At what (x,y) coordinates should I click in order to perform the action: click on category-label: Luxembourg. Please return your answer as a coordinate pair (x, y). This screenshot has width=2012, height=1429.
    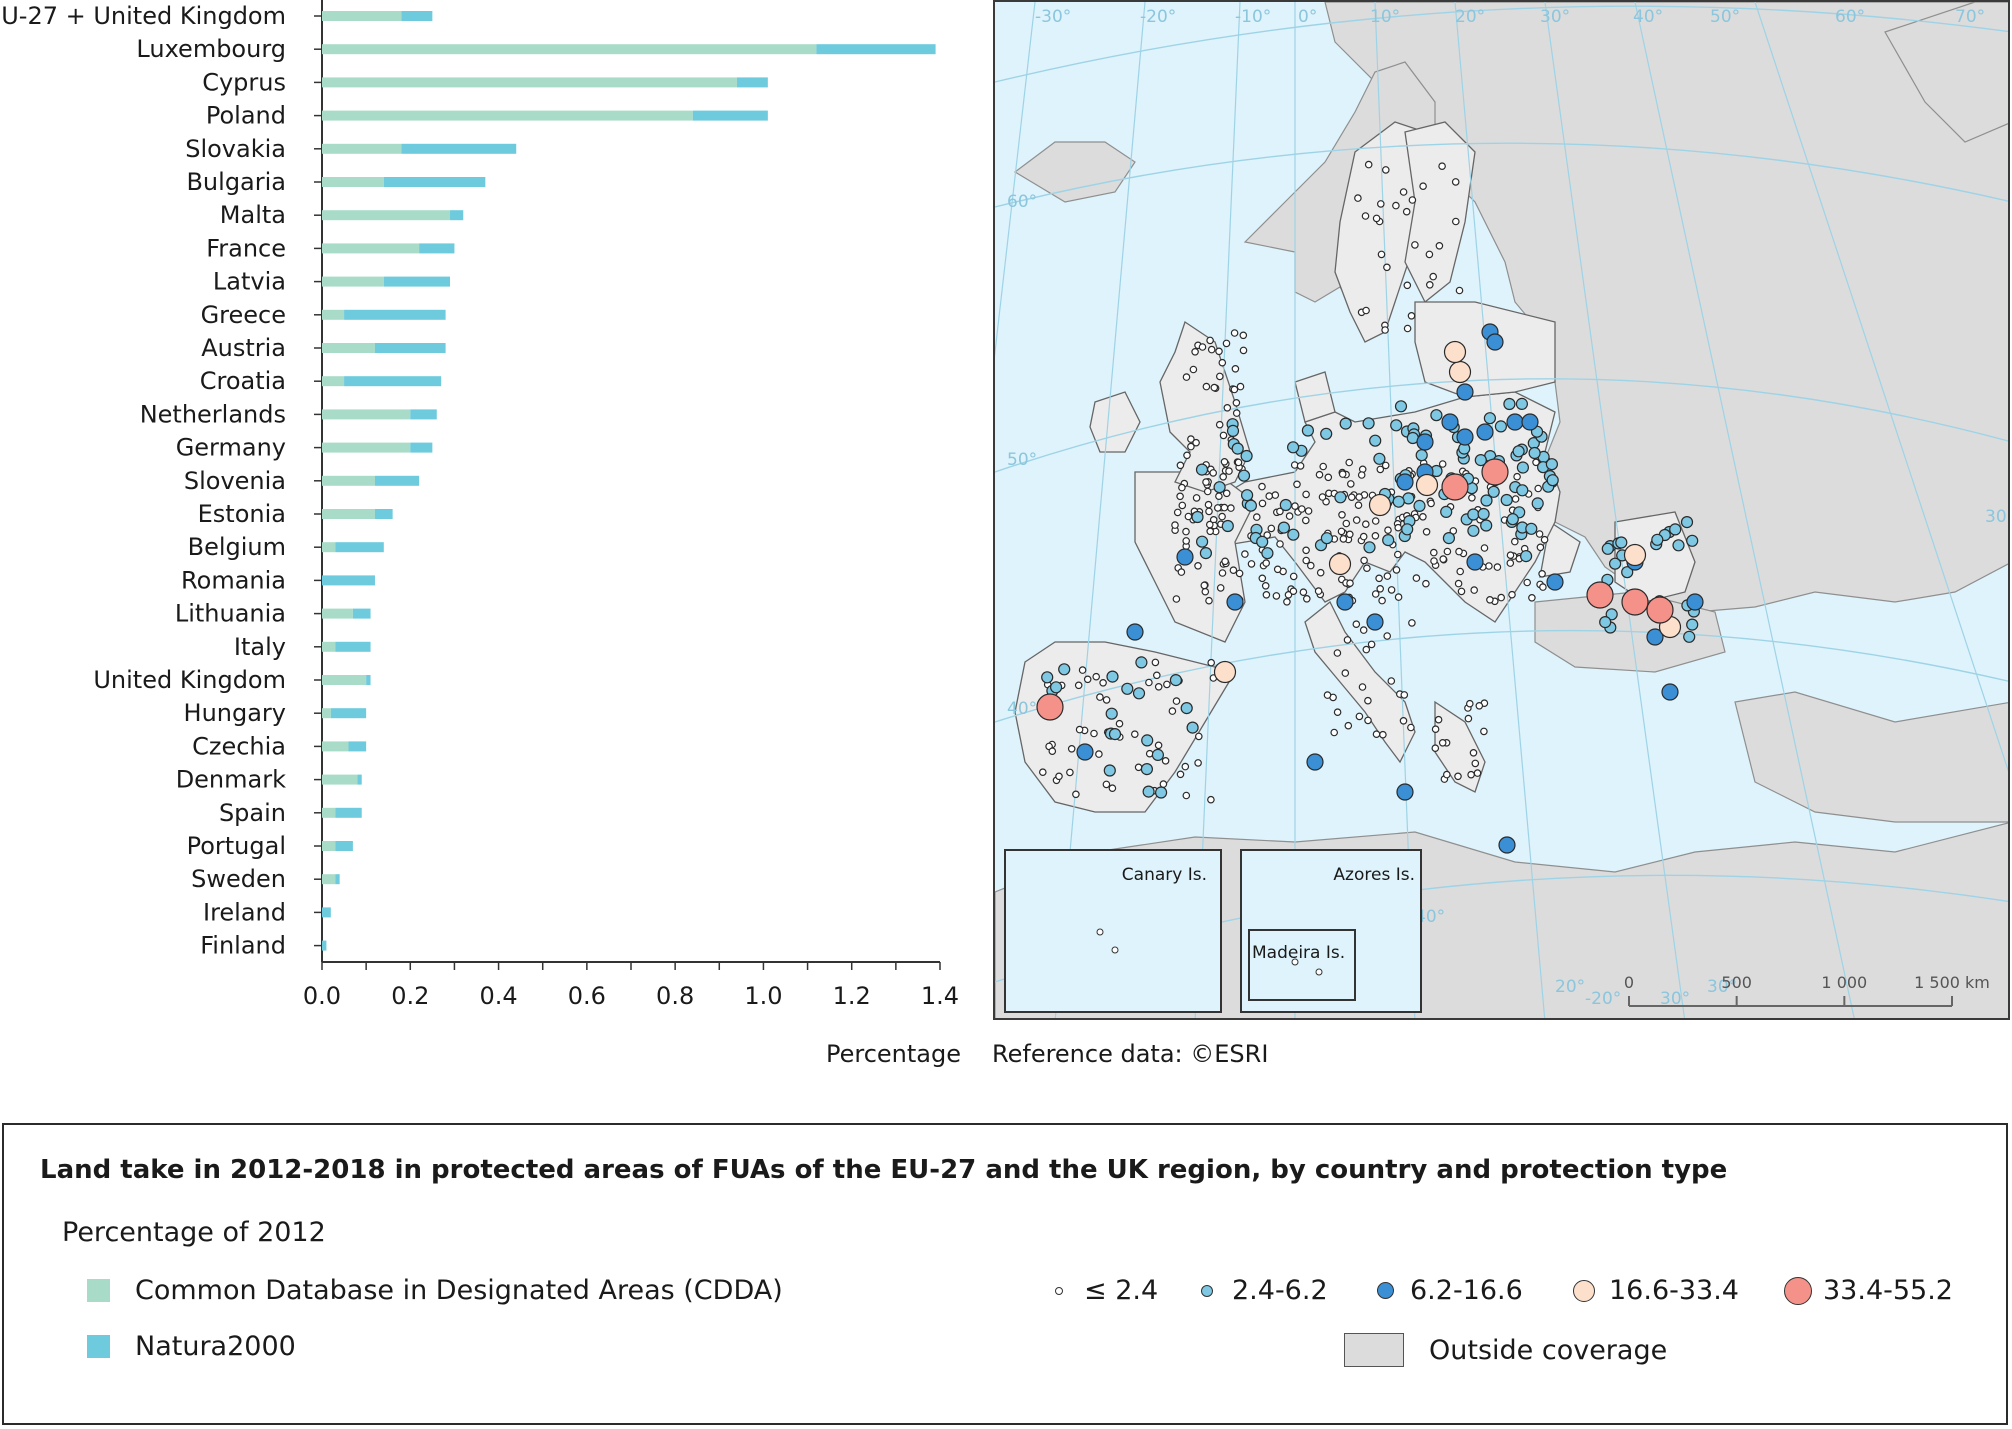
    Looking at the image, I should click on (211, 49).